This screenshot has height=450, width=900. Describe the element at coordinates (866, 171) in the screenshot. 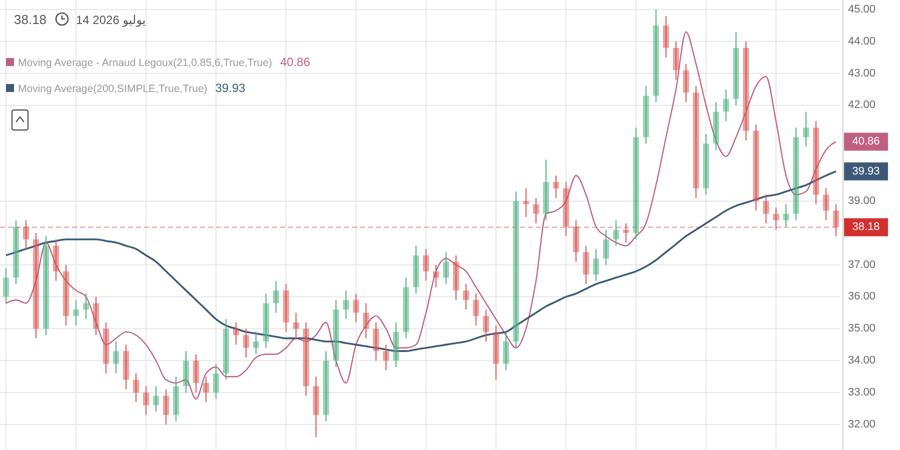

I see `data-label: 39.93` at that location.